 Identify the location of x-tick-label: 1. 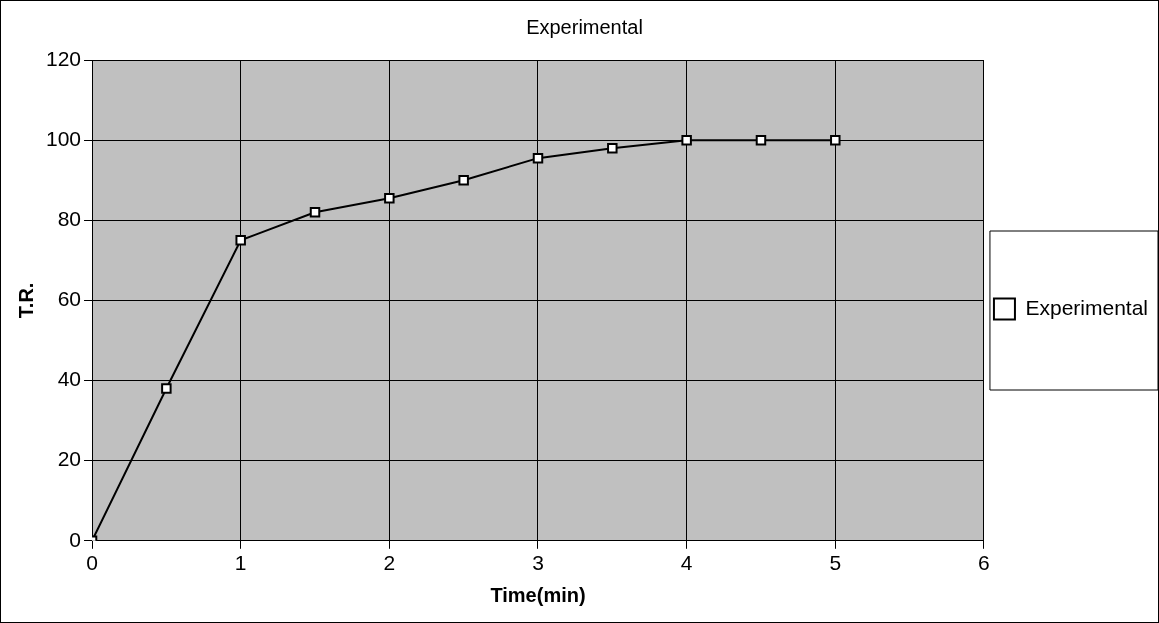
(240, 563).